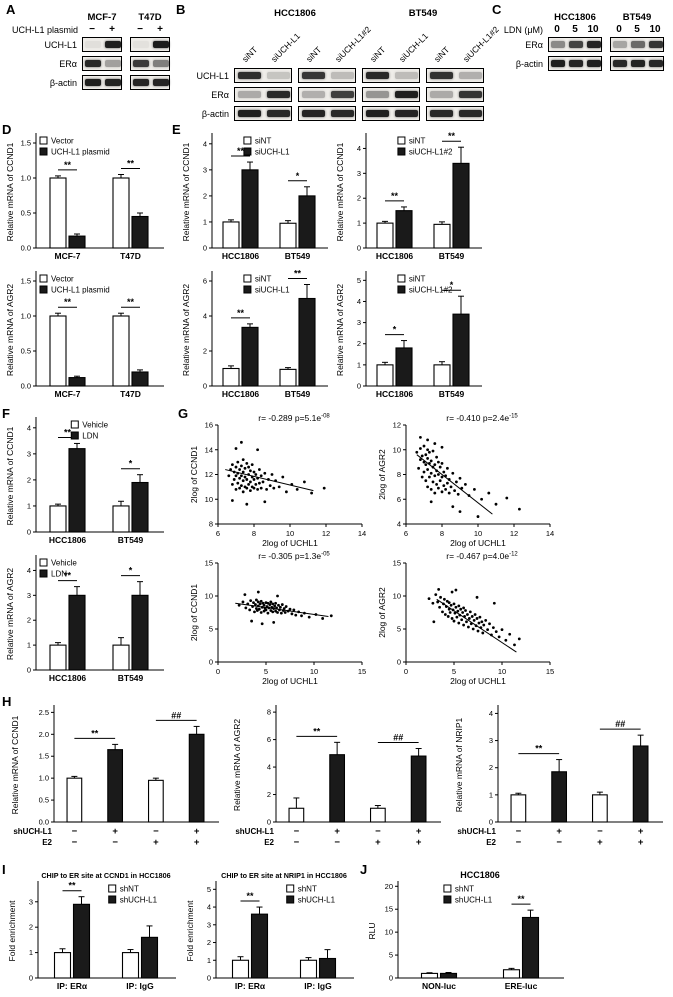 The height and width of the screenshot is (997, 673). I want to click on svg-text: siNT, so click(417, 279).